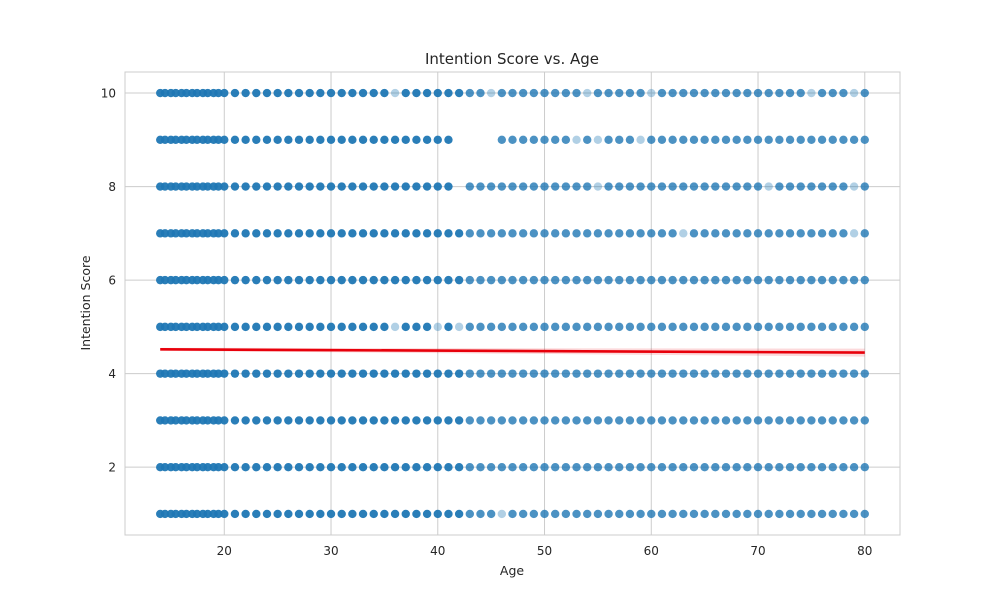 The image size is (1000, 604). Describe the element at coordinates (544, 551) in the screenshot. I see `x-tick-label: 50` at that location.